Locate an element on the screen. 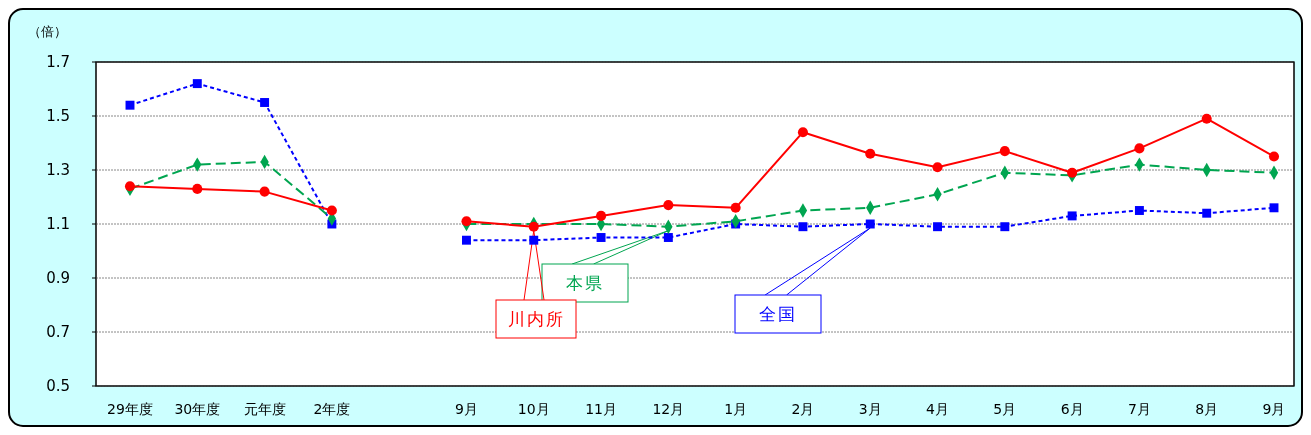 This screenshot has height=435, width=1311. x-tick-label: 11月 is located at coordinates (601, 409).